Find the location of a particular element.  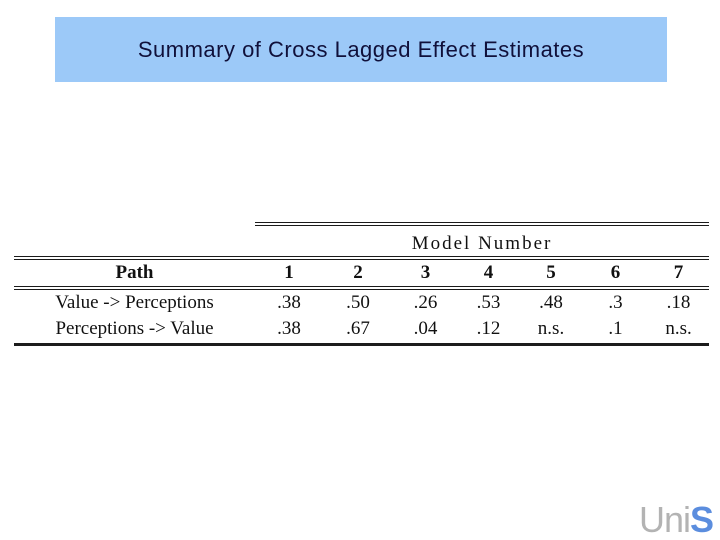

table-header-row: Path 1 2 3 4 5 6 7 is located at coordinates (362, 273).